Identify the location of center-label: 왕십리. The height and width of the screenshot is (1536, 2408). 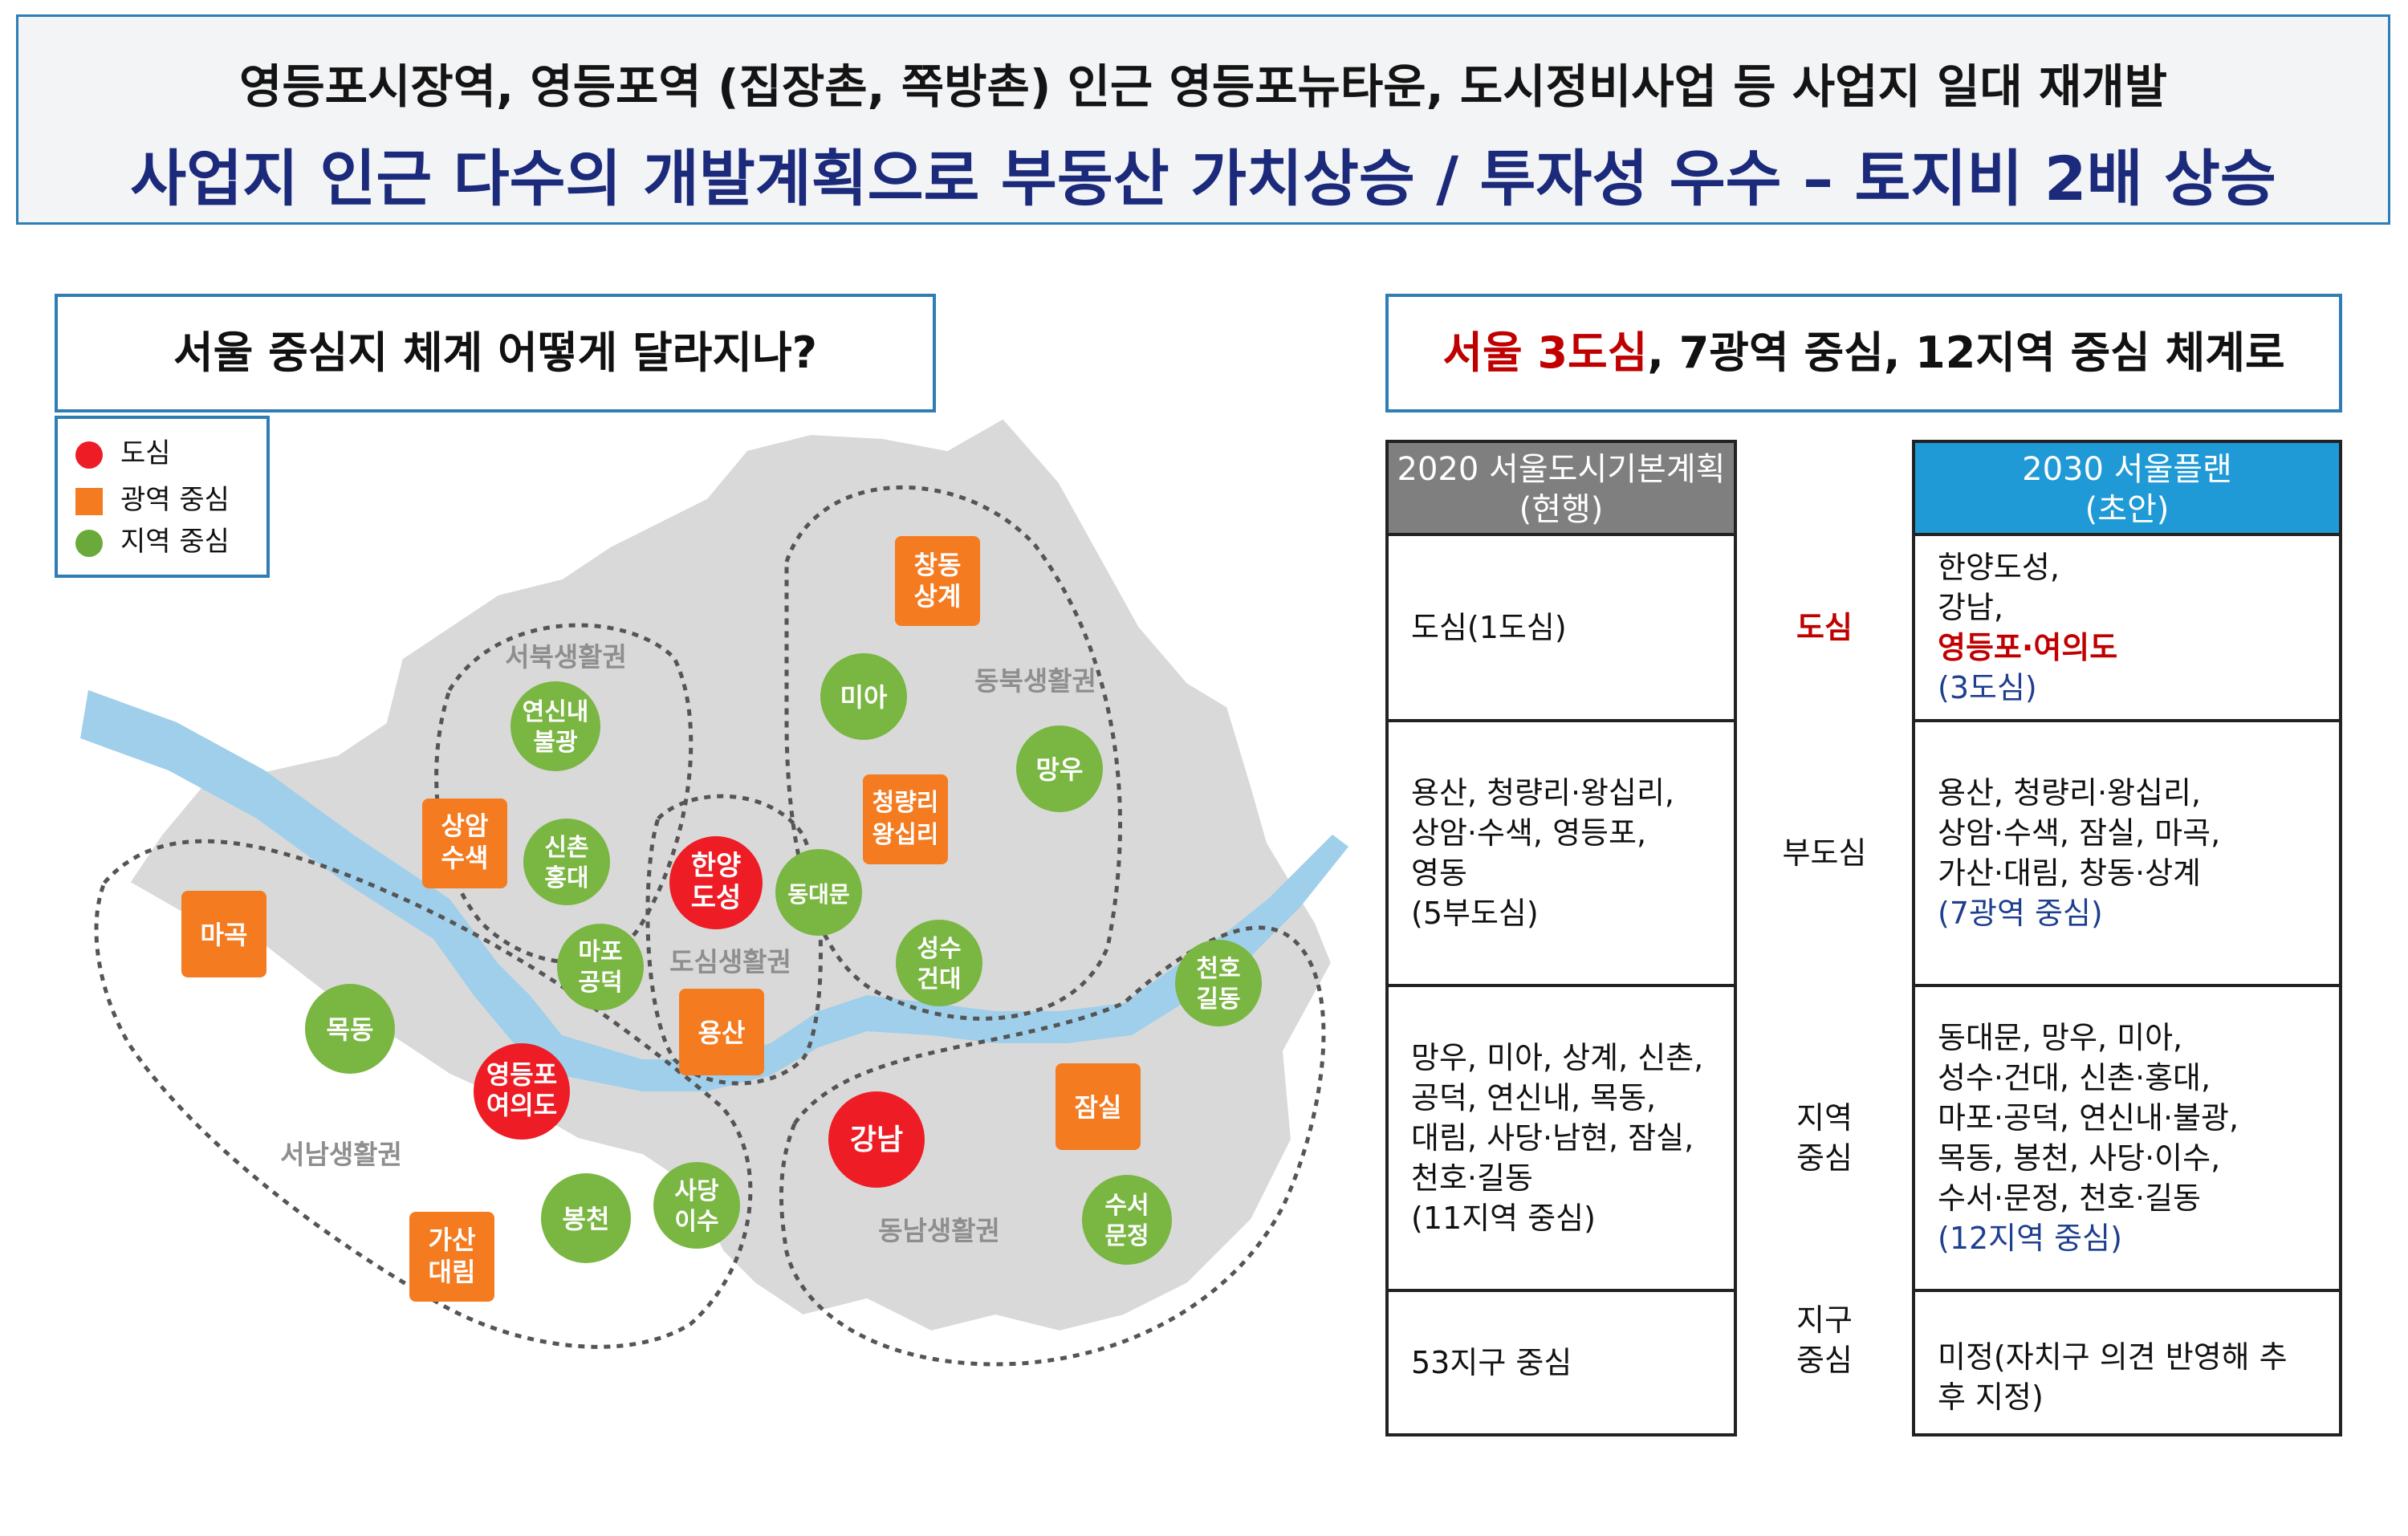
(905, 835).